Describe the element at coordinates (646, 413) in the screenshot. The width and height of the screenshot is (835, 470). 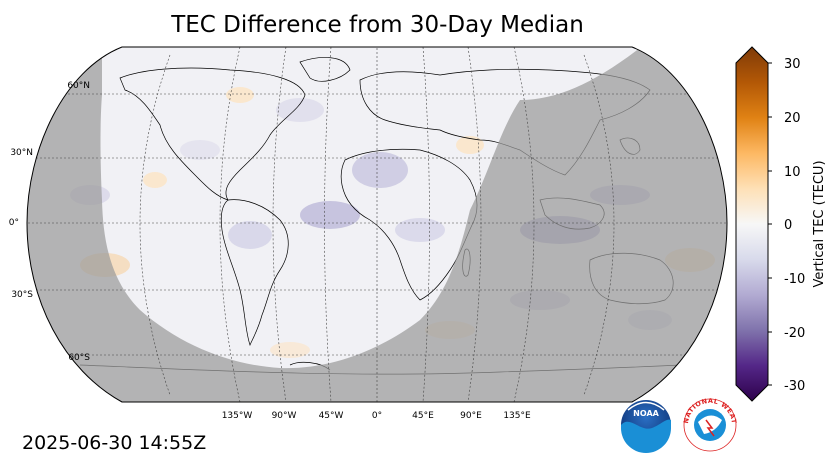
I see `svg-text: NOAA` at that location.